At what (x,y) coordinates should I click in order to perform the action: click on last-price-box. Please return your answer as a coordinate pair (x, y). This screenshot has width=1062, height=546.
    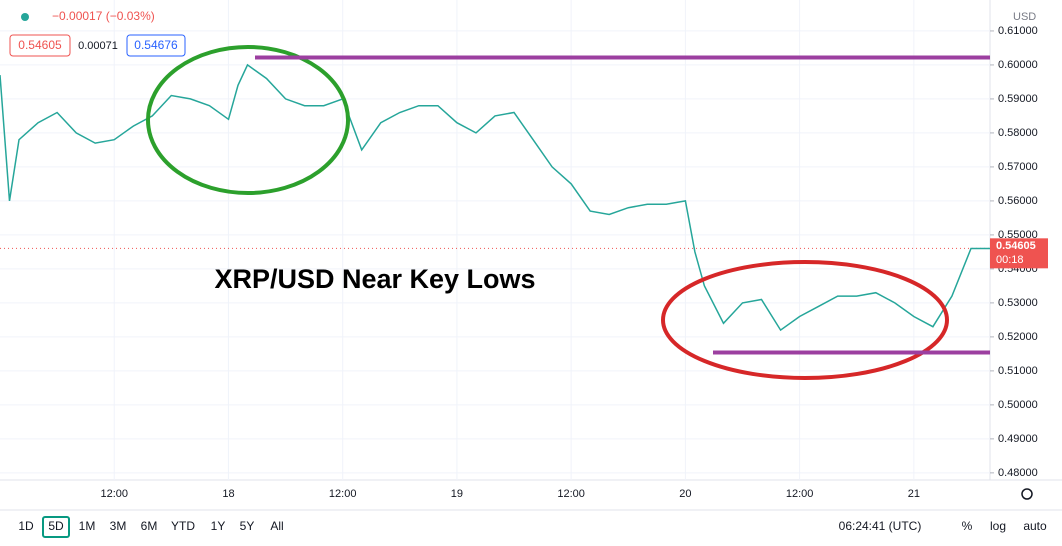
    Looking at the image, I should click on (1019, 253).